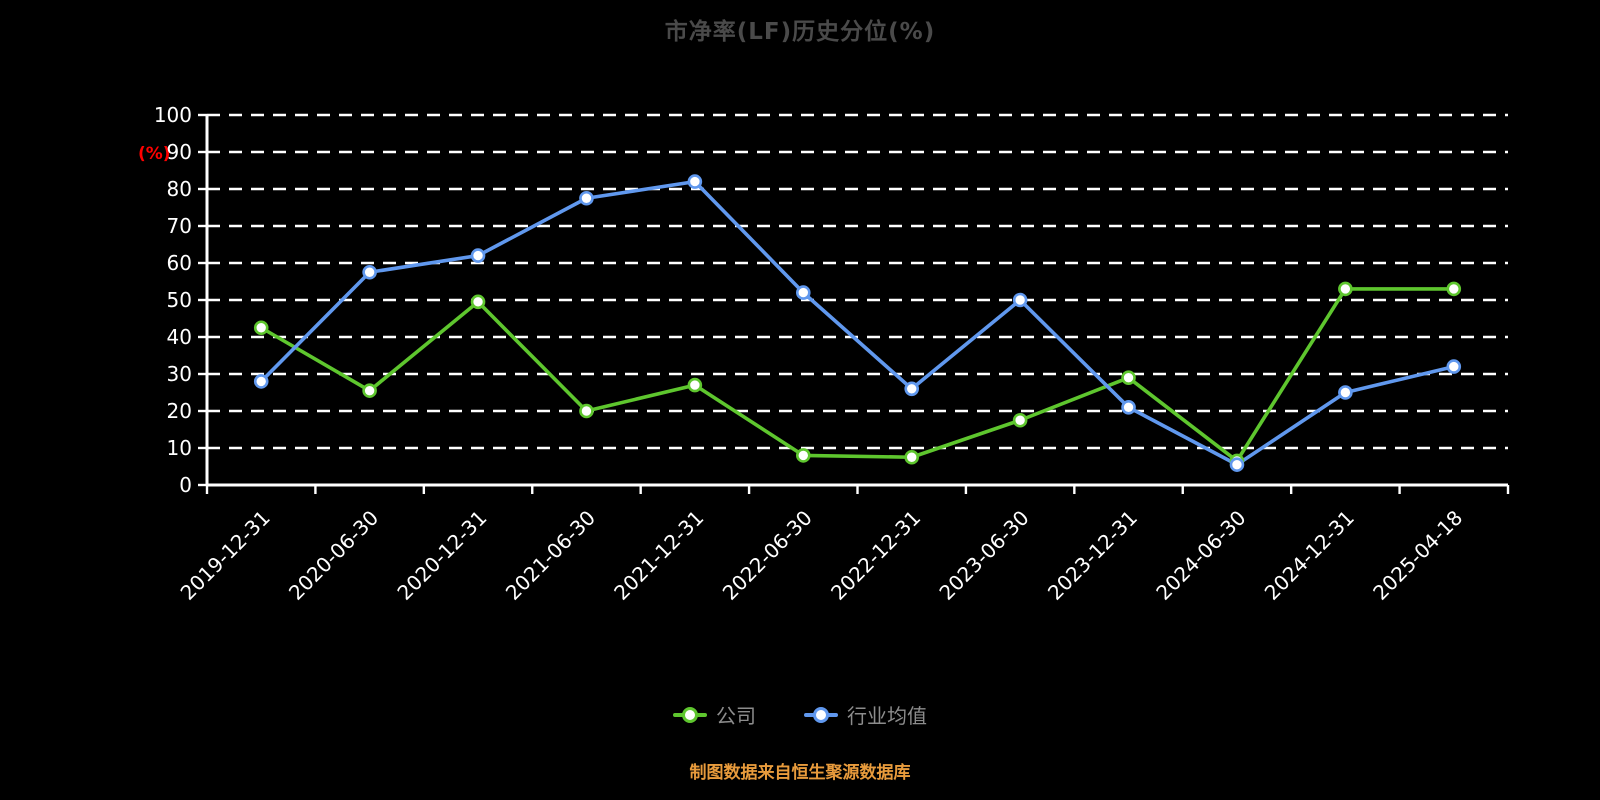  What do you see at coordinates (333, 555) in the screenshot?
I see `svg-text: 2020-06-30` at bounding box center [333, 555].